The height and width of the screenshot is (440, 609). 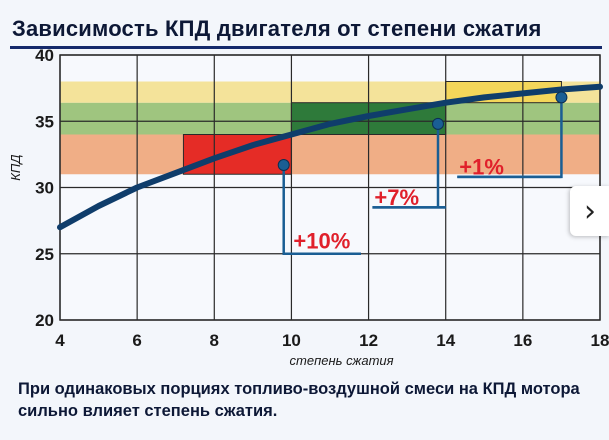 I want to click on chevron-right-icon: ›, so click(x=590, y=211).